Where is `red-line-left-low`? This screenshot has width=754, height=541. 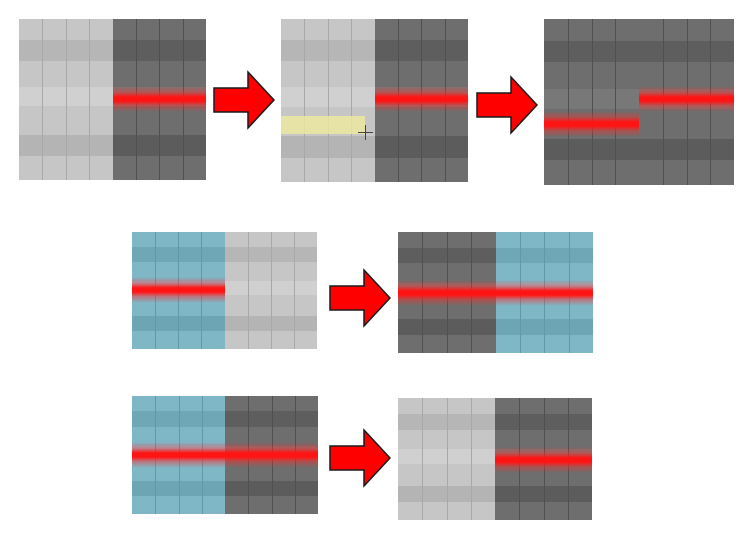
red-line-left-low is located at coordinates (591, 124).